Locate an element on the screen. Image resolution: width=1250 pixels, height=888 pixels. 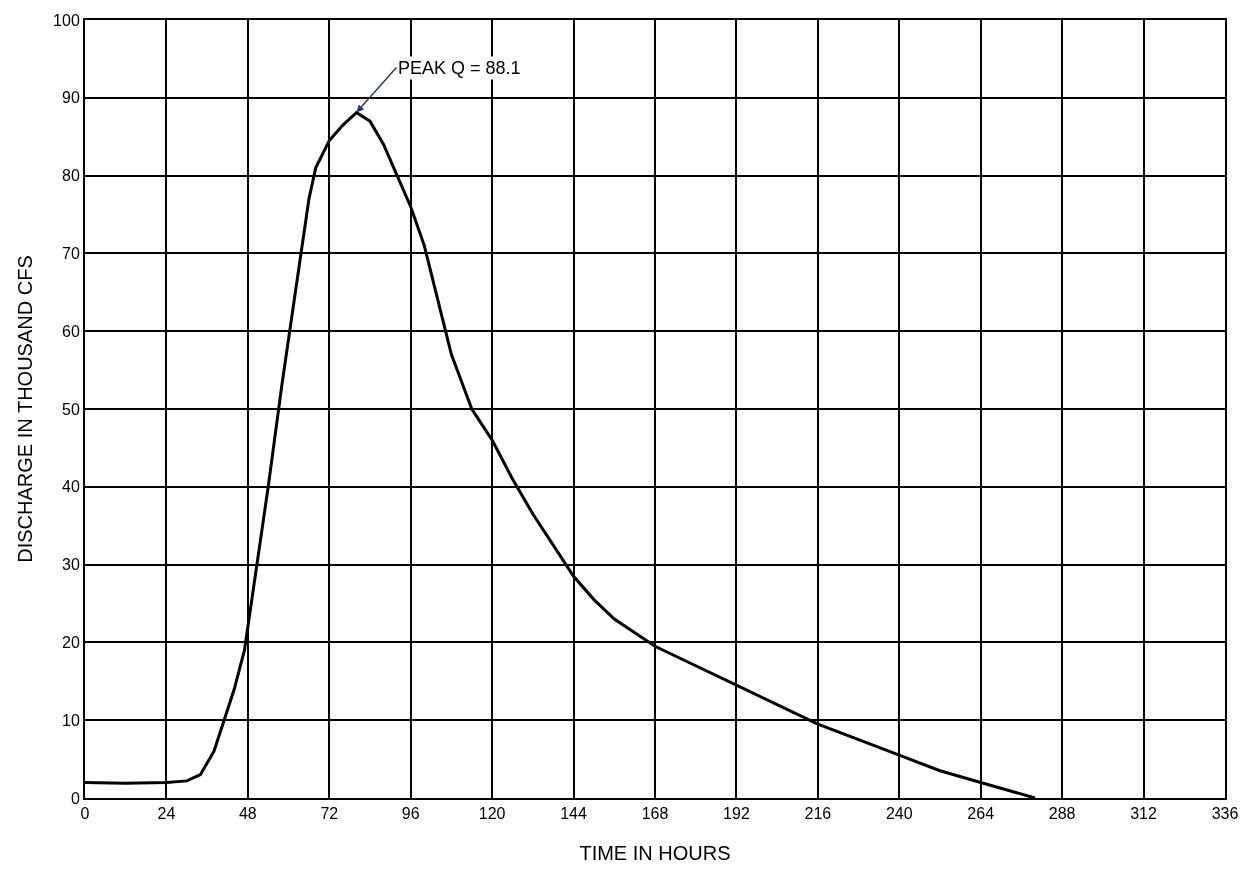
y-axis-title: DISCHARGE IN THOUSAND CFS is located at coordinates (25, 409).